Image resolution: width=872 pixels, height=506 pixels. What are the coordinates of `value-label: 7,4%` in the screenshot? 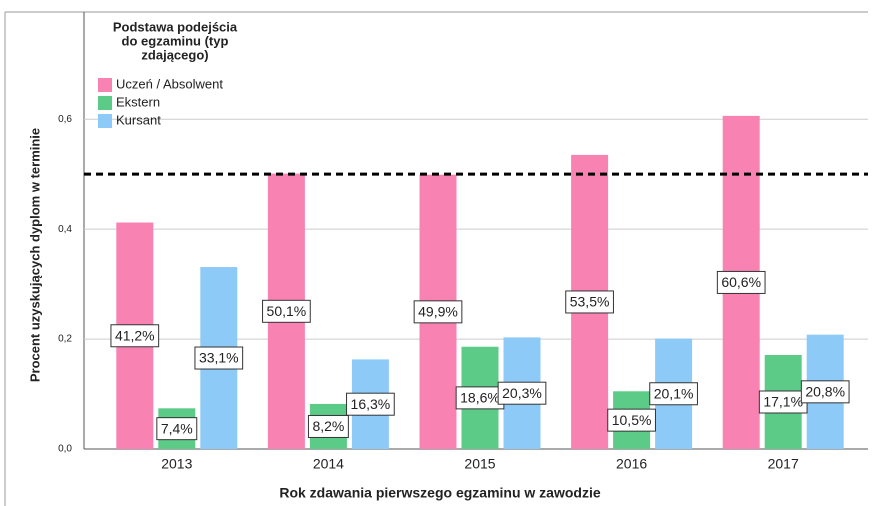 It's located at (177, 428).